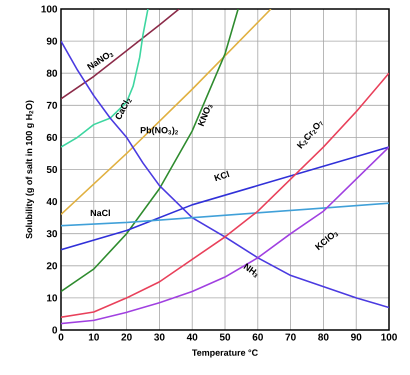 The image size is (410, 375). Describe the element at coordinates (100, 213) in the screenshot. I see `series-label: NaCl` at that location.